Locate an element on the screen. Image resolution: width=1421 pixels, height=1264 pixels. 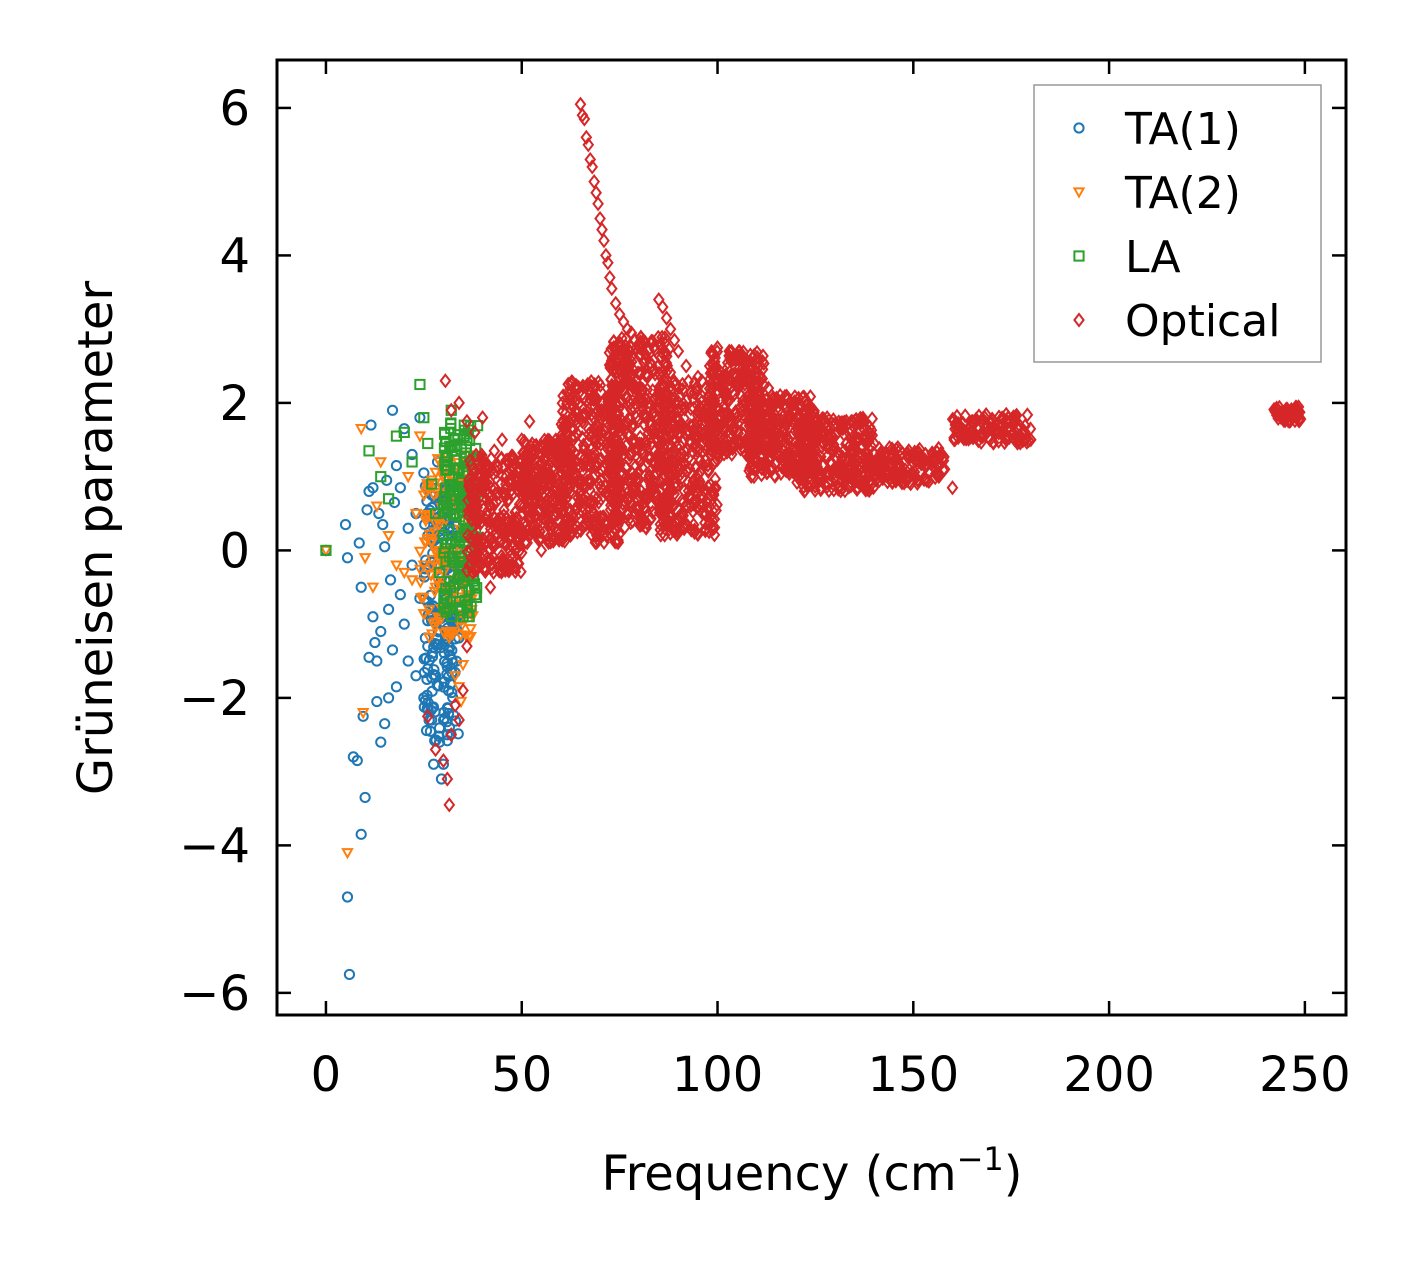
legend-item: Optical is located at coordinates (1176, 321).